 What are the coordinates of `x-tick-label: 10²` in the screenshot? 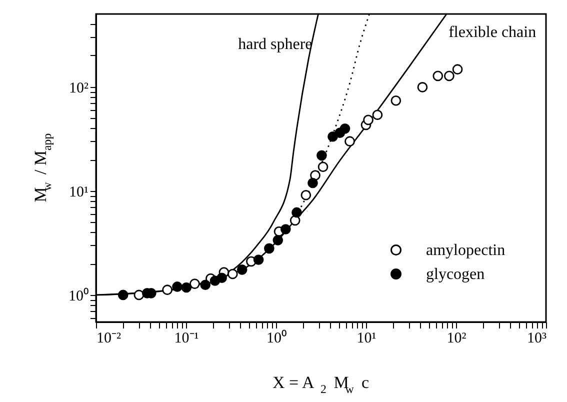 It's located at (456, 338).